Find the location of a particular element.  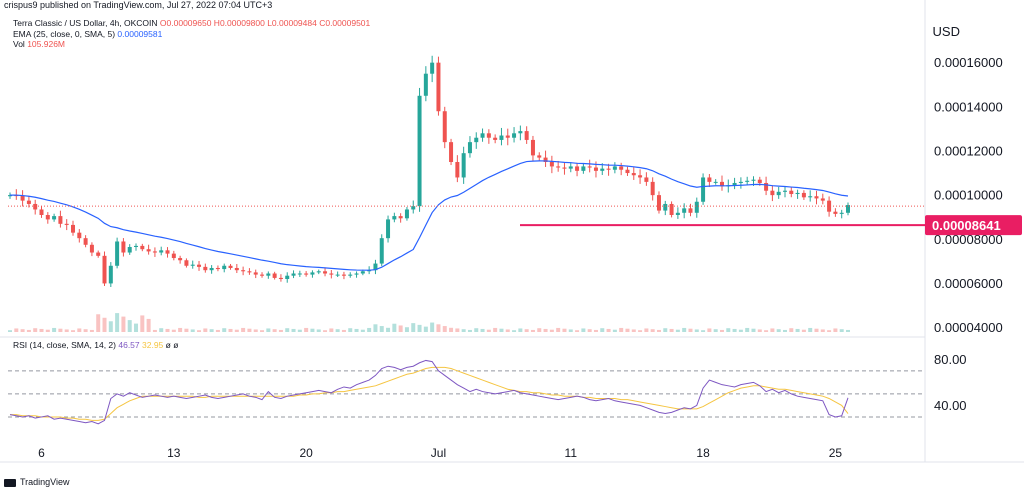

time-tick-label: 25 is located at coordinates (836, 453).